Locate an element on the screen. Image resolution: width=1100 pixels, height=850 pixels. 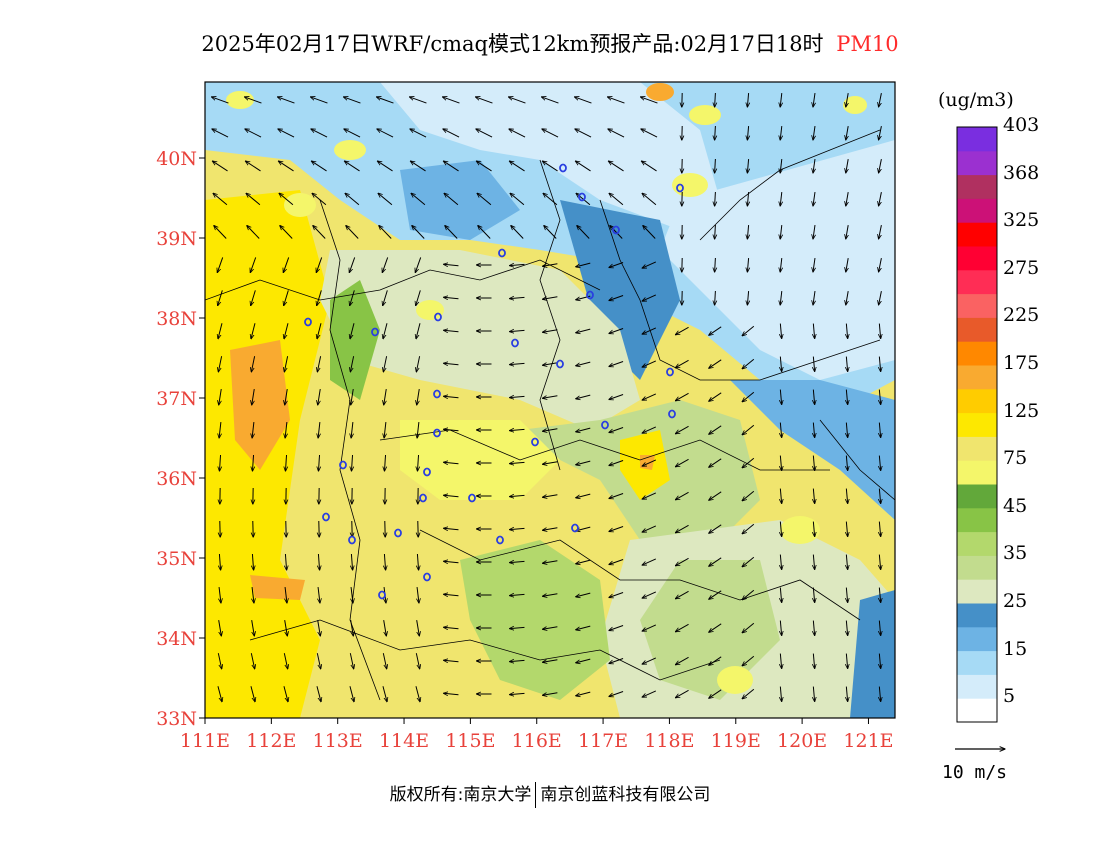
title-pollutant: PM10 is located at coordinates (867, 44).